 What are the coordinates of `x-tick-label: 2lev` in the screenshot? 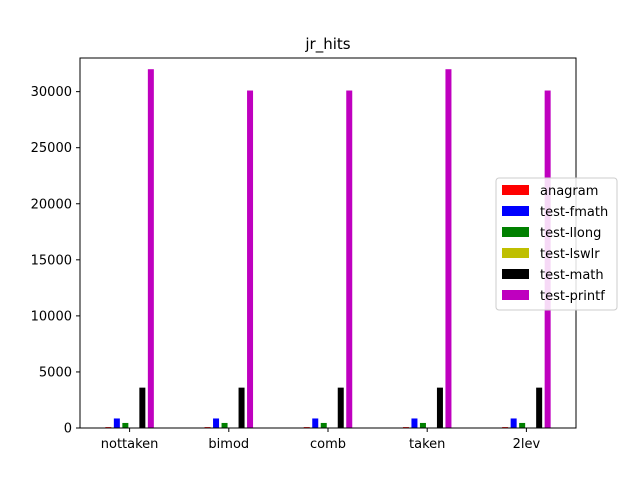 It's located at (527, 444).